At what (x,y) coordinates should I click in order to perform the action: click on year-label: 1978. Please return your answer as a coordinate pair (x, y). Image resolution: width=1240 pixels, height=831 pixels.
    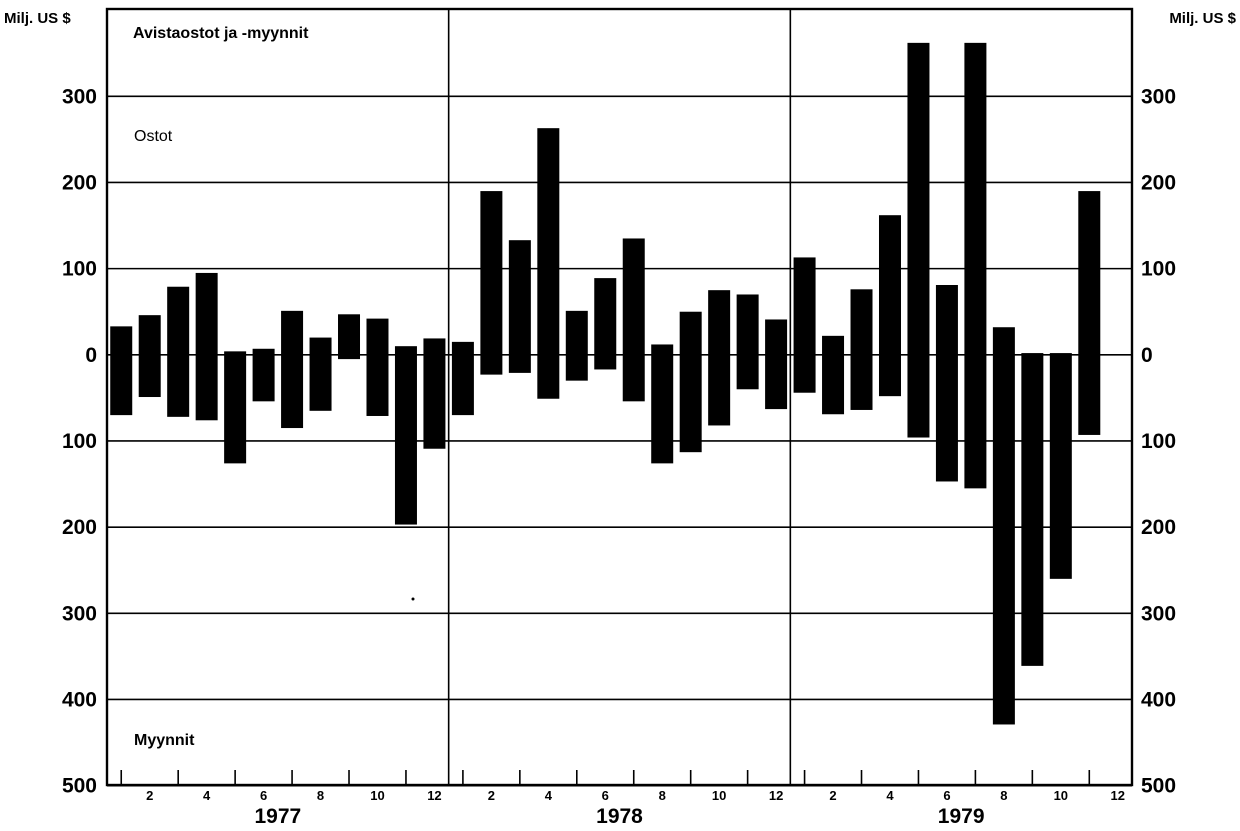
    Looking at the image, I should click on (619, 816).